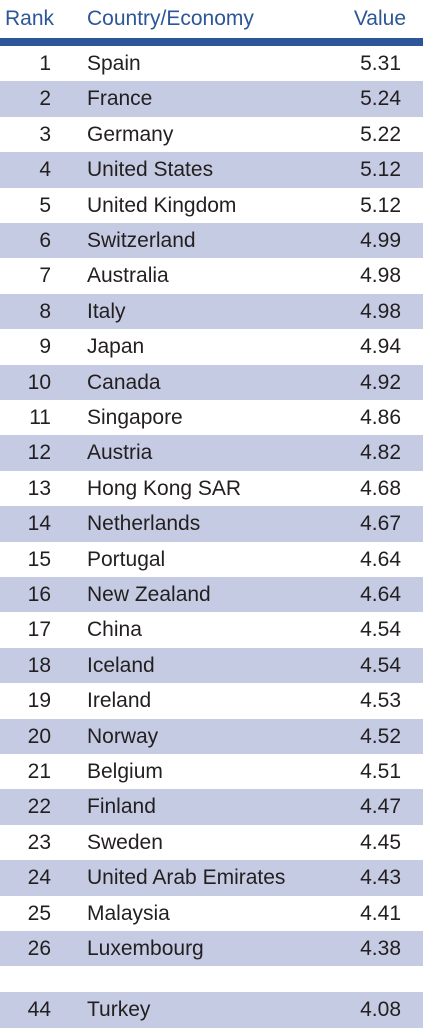 The width and height of the screenshot is (423, 1028). I want to click on rank-cell: 7, so click(45, 276).